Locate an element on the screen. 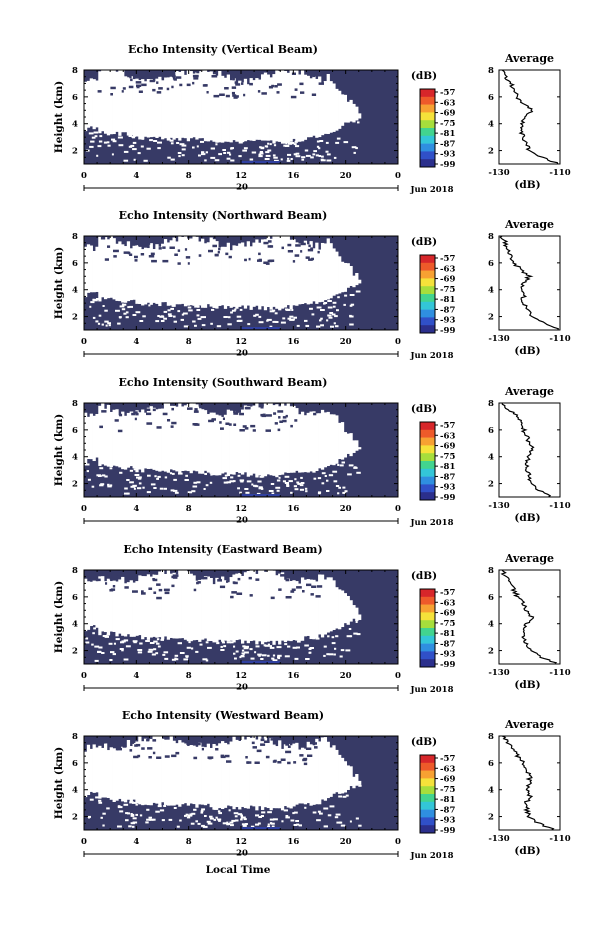 The image size is (615, 929). average-profile-line is located at coordinates (528, 783).